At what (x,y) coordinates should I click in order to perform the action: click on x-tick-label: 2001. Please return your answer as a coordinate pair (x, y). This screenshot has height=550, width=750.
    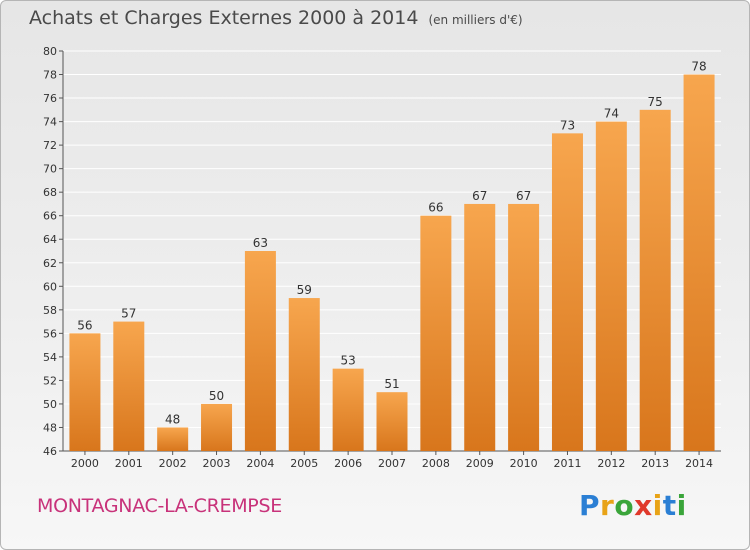
    Looking at the image, I should click on (129, 463).